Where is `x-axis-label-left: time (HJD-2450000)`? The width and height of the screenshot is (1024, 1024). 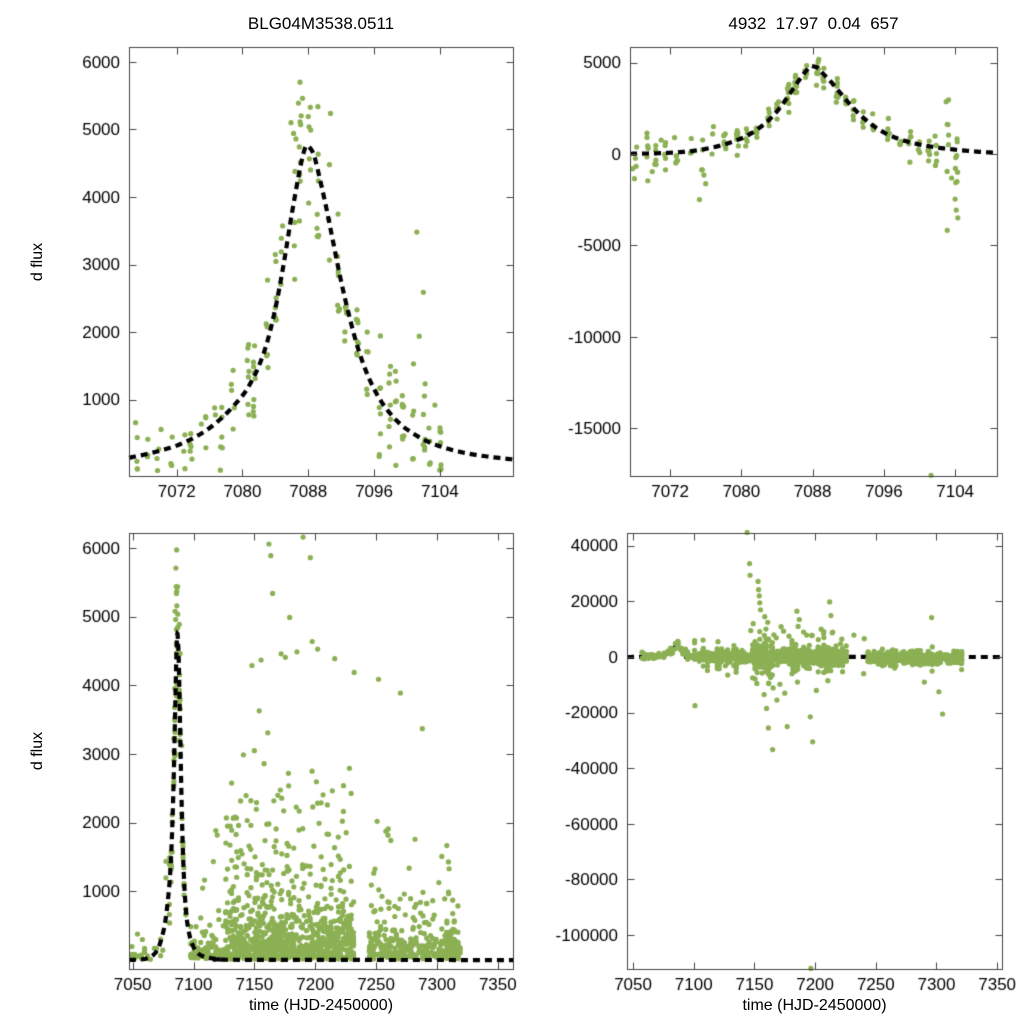 x-axis-label-left: time (HJD-2450000) is located at coordinates (321, 1005).